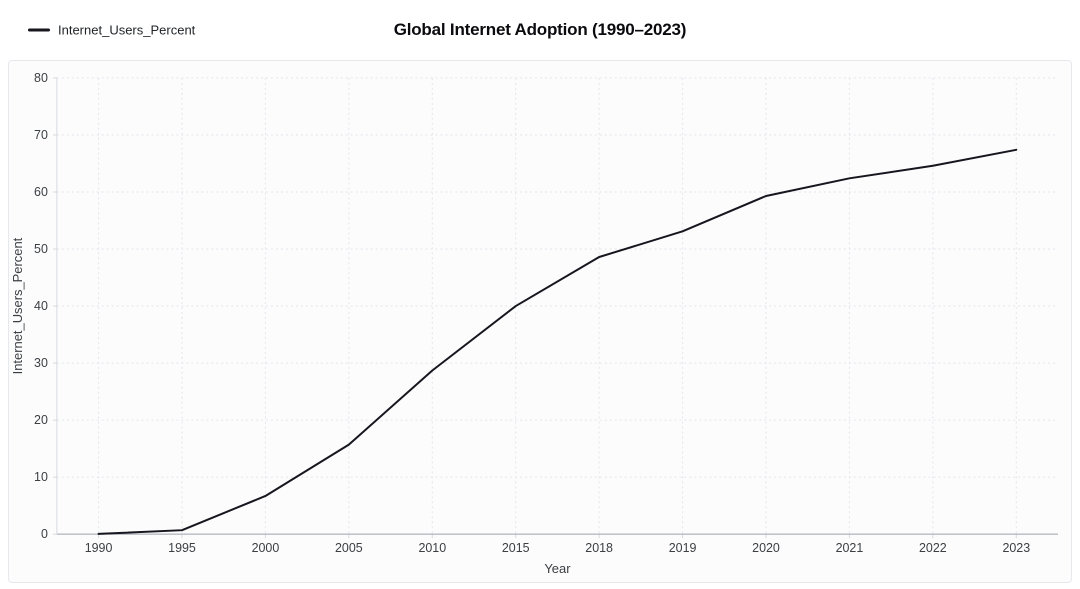  I want to click on x-tick-label: 1995, so click(182, 548).